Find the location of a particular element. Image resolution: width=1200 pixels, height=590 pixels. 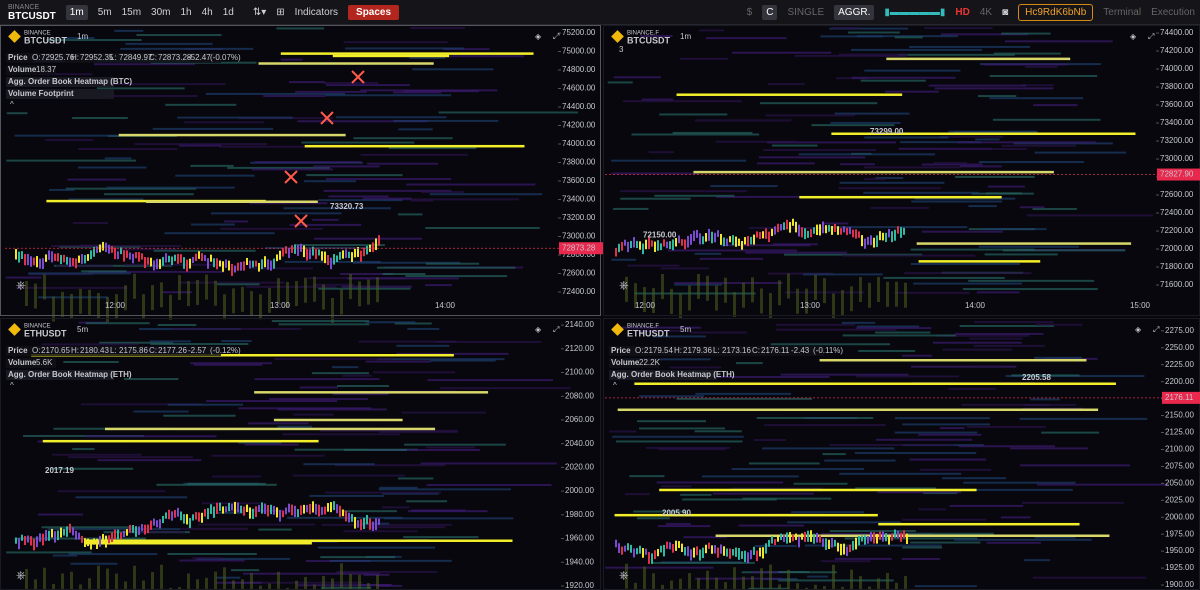

y-tick-label: 2060.00 is located at coordinates (579, 419).